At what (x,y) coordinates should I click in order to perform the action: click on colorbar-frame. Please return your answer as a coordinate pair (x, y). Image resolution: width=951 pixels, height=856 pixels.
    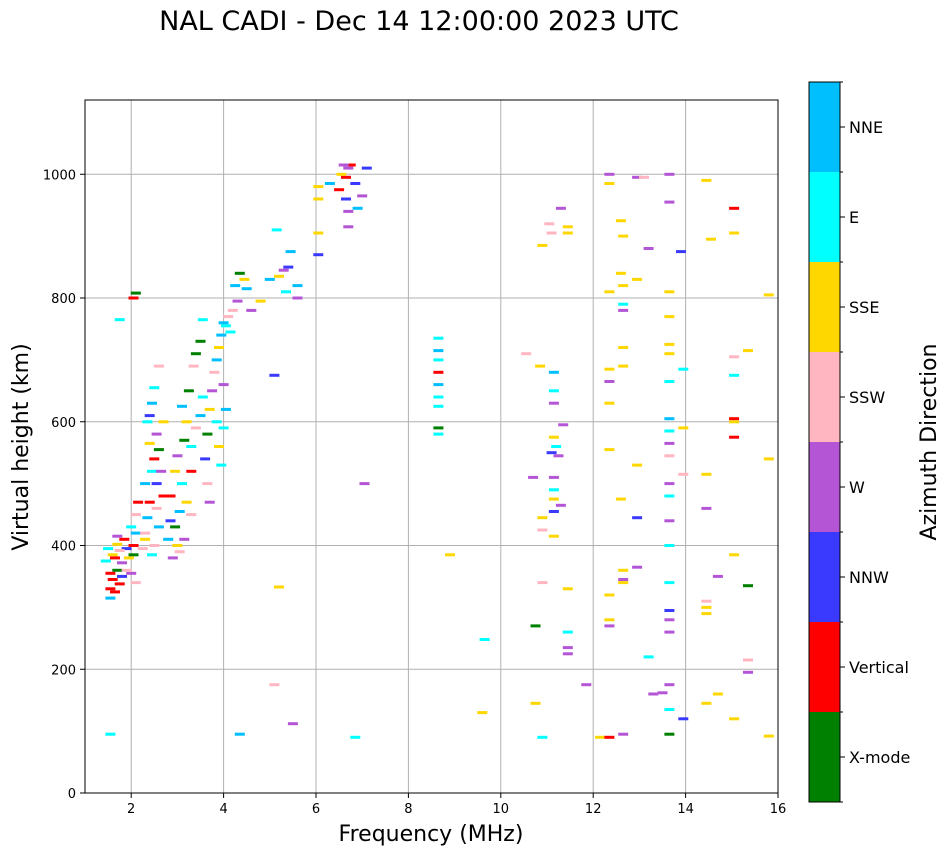
    Looking at the image, I should click on (824, 442).